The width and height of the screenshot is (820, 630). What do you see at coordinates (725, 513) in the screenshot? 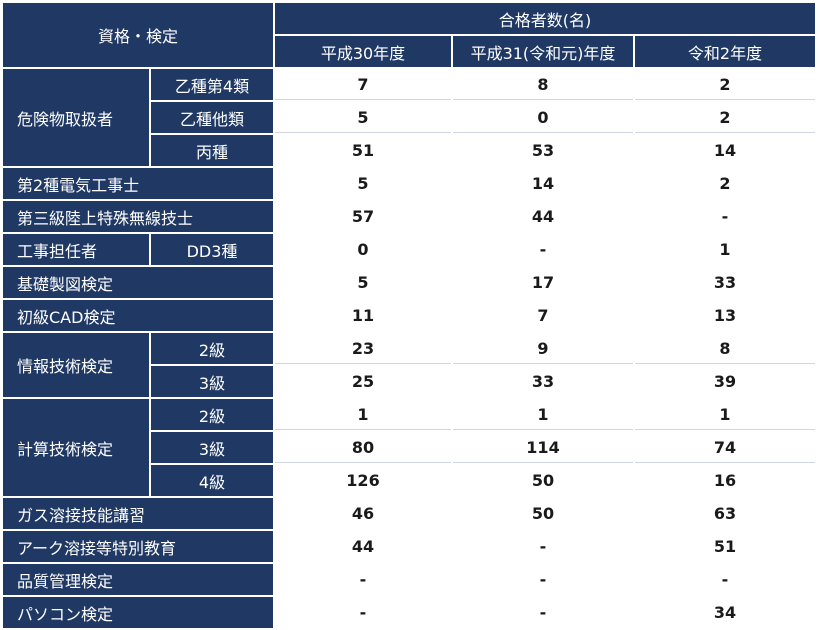
I see `pass-count-cell: 63` at bounding box center [725, 513].